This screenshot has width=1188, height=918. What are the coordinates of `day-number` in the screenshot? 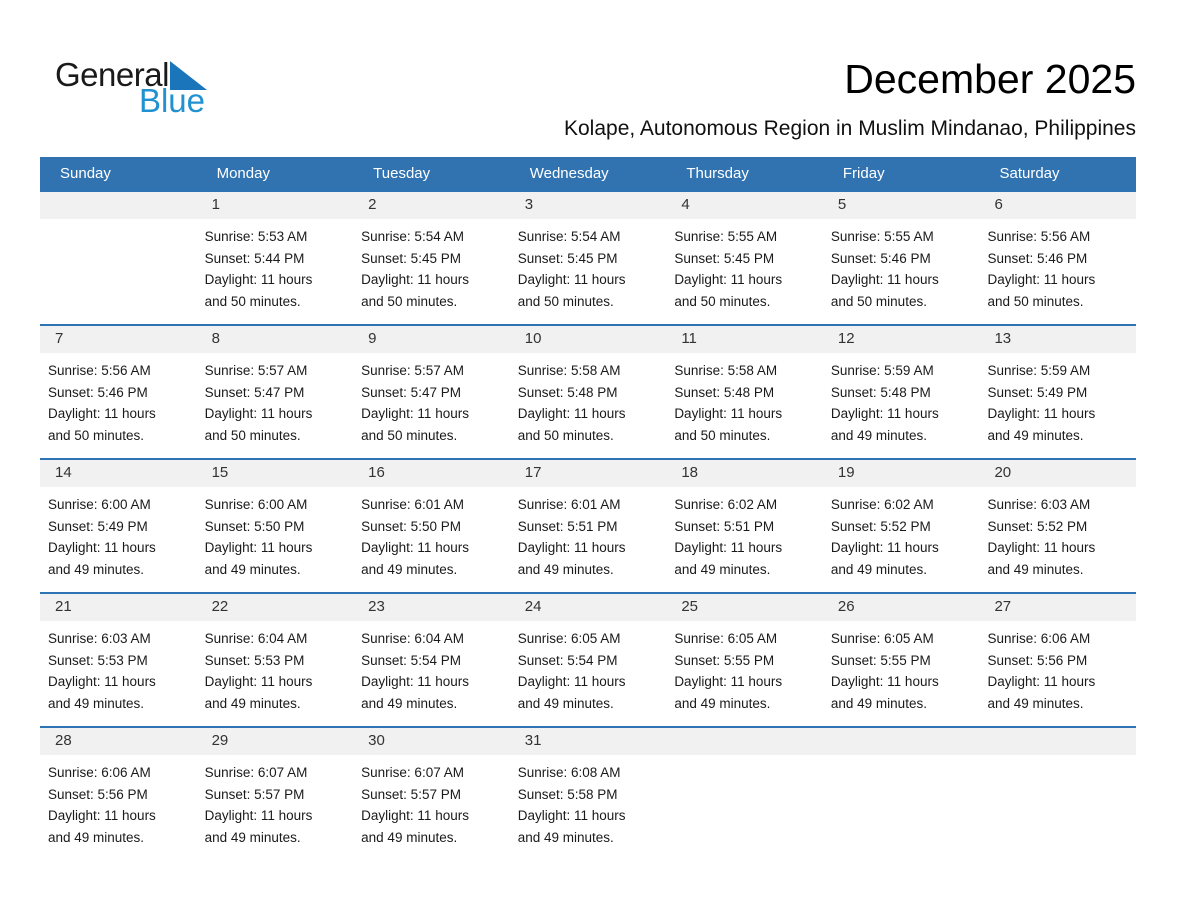 It's located at (1058, 741).